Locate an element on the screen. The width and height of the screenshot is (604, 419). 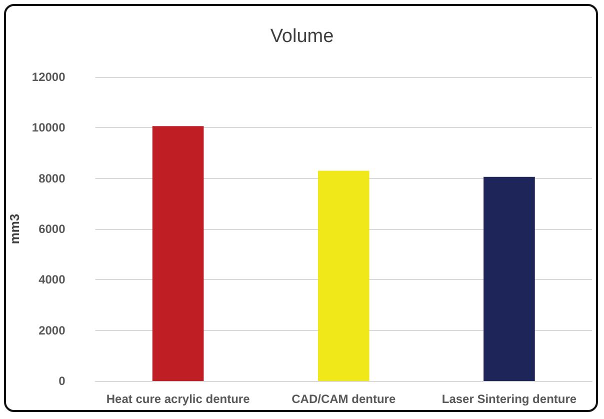
chart-title: Volume is located at coordinates (302, 36).